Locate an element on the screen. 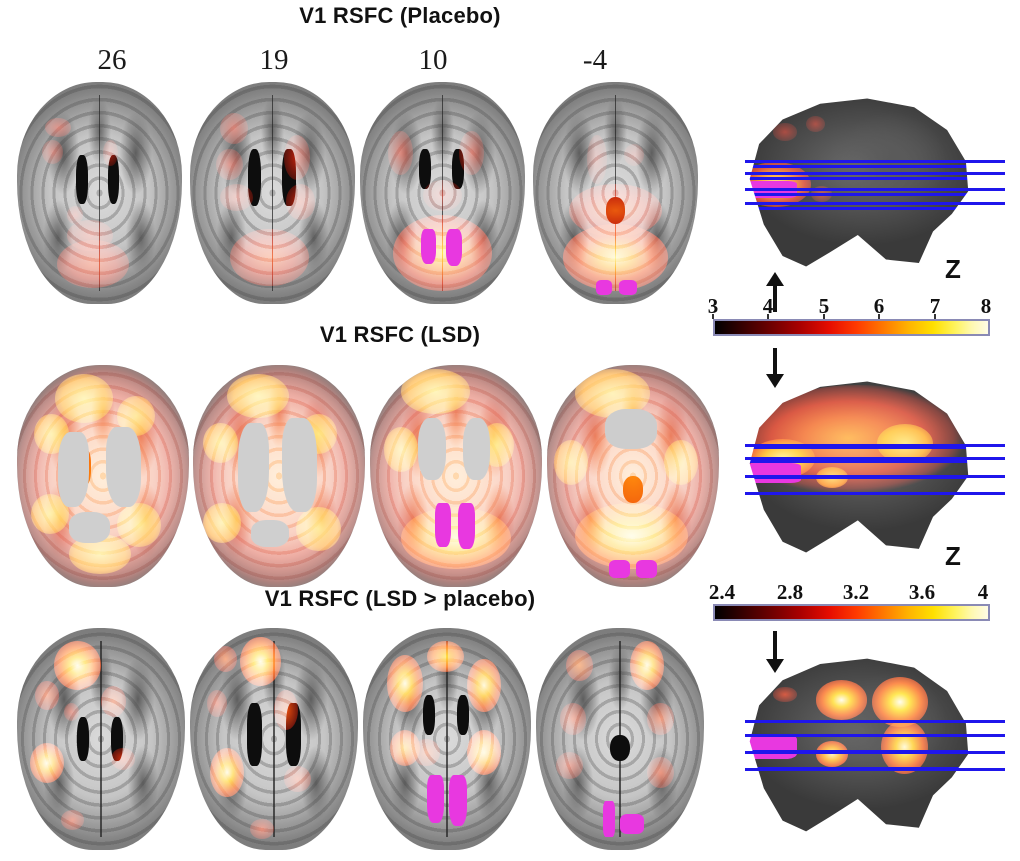 The width and height of the screenshot is (1020, 861). colorbar-bottom-tick-3-6: 3.6 is located at coordinates (922, 592).